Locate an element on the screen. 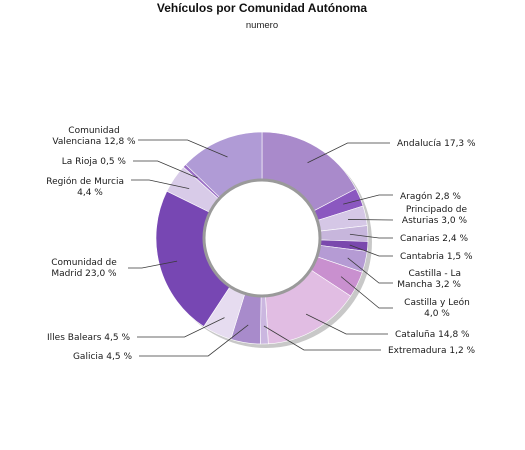  leader-region-de-murcia is located at coordinates (160, 184).